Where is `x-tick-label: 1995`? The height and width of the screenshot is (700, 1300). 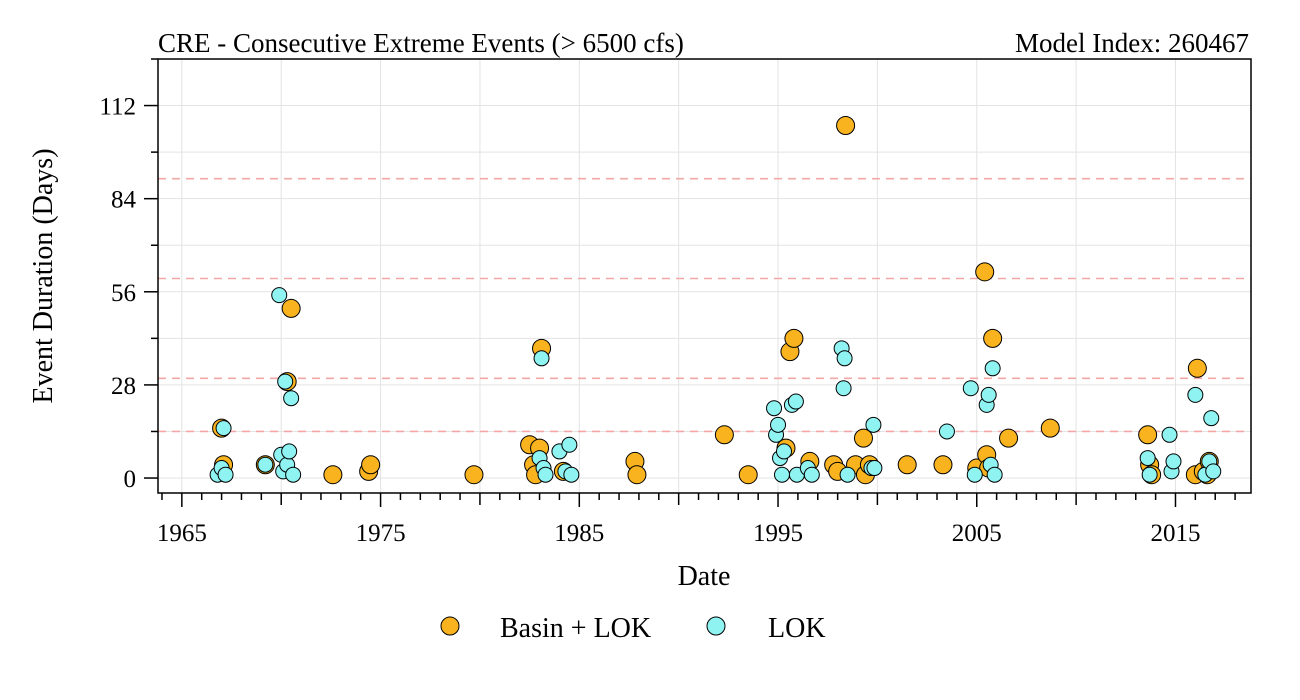
x-tick-label: 1995 is located at coordinates (778, 533).